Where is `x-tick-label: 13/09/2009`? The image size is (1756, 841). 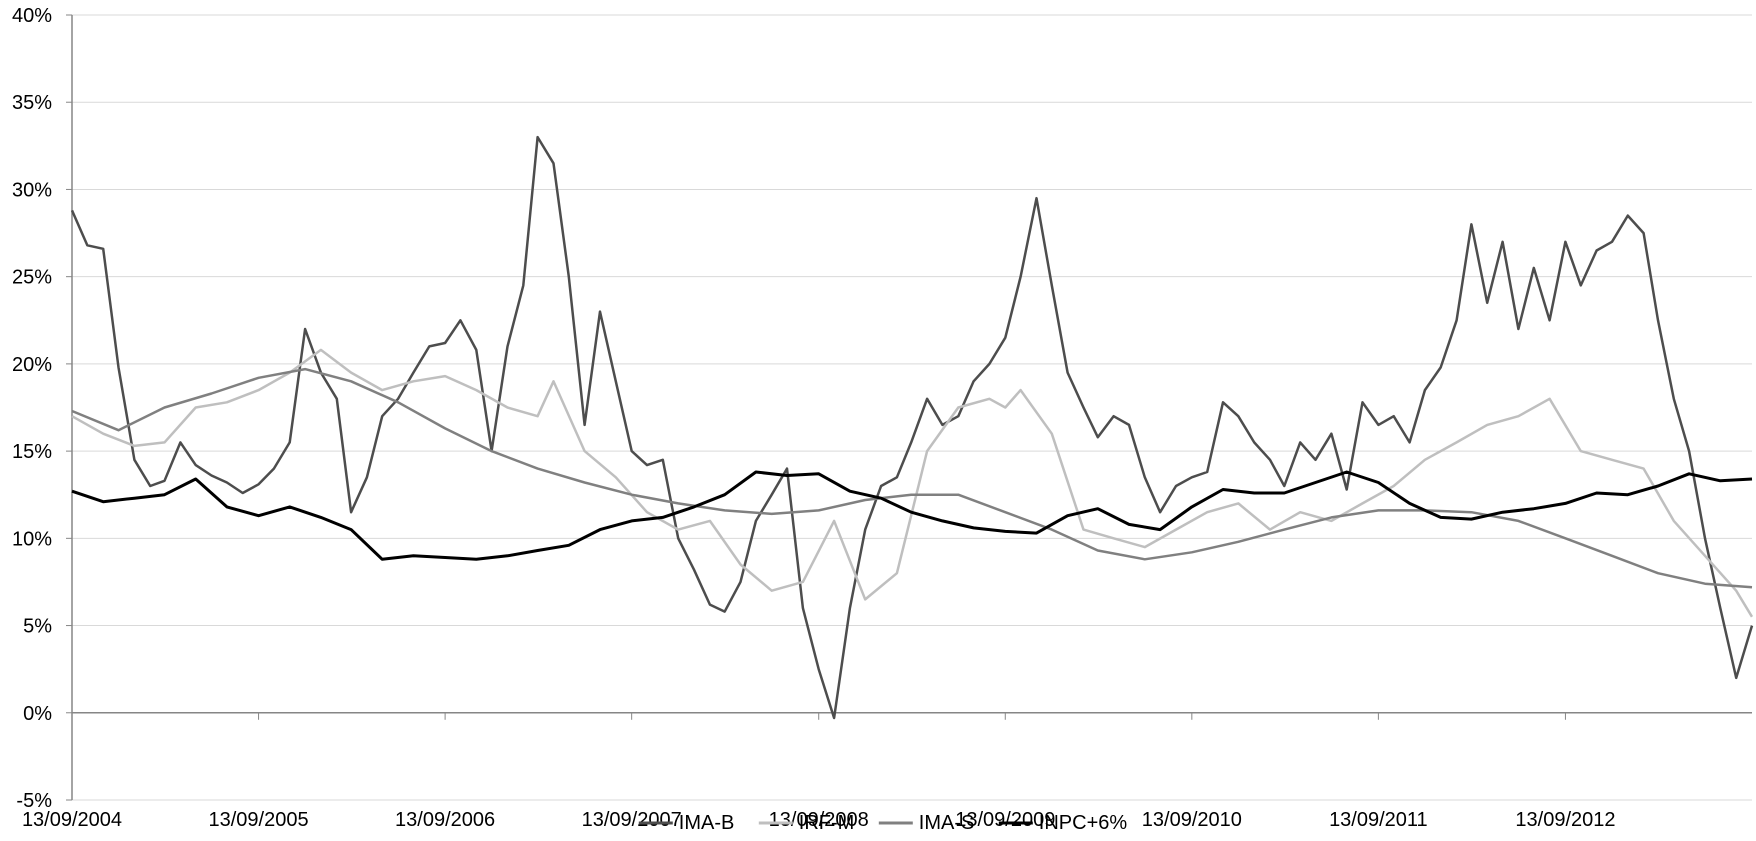 x-tick-label: 13/09/2009 is located at coordinates (1005, 820).